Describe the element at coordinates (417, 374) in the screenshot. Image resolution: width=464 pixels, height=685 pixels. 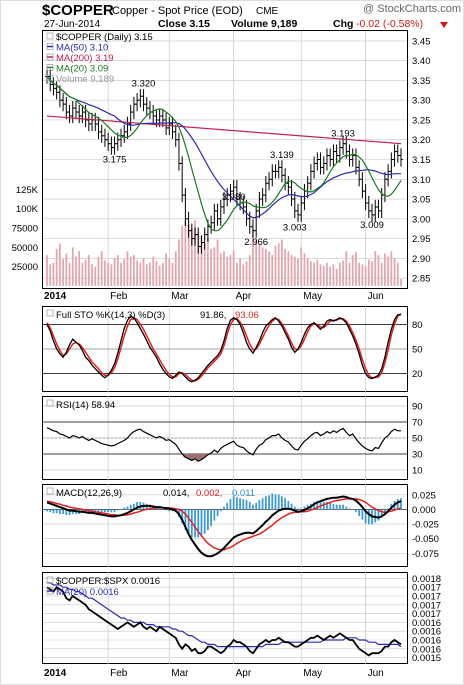
I see `sto-tick-label: 20` at that location.